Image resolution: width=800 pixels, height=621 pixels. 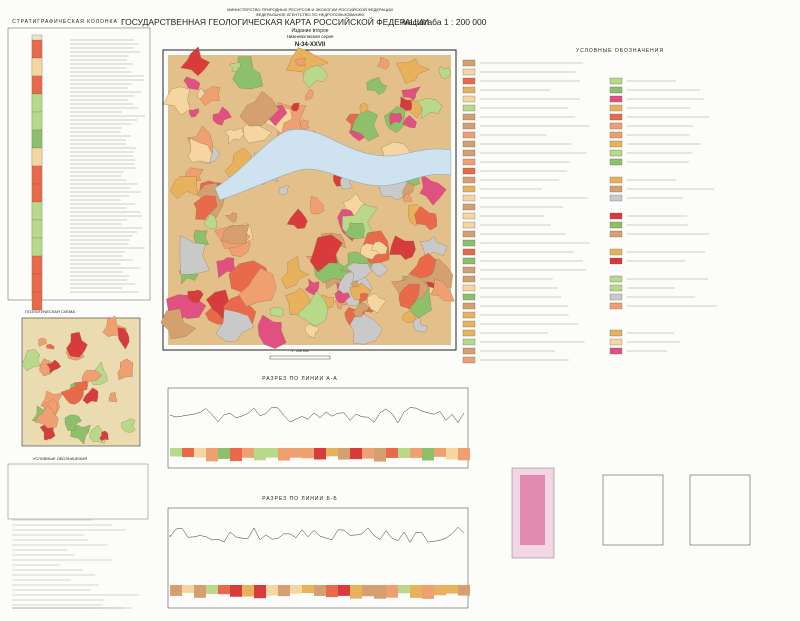 What do you see at coordinates (317, 534) in the screenshot?
I see `profile-line` at bounding box center [317, 534].